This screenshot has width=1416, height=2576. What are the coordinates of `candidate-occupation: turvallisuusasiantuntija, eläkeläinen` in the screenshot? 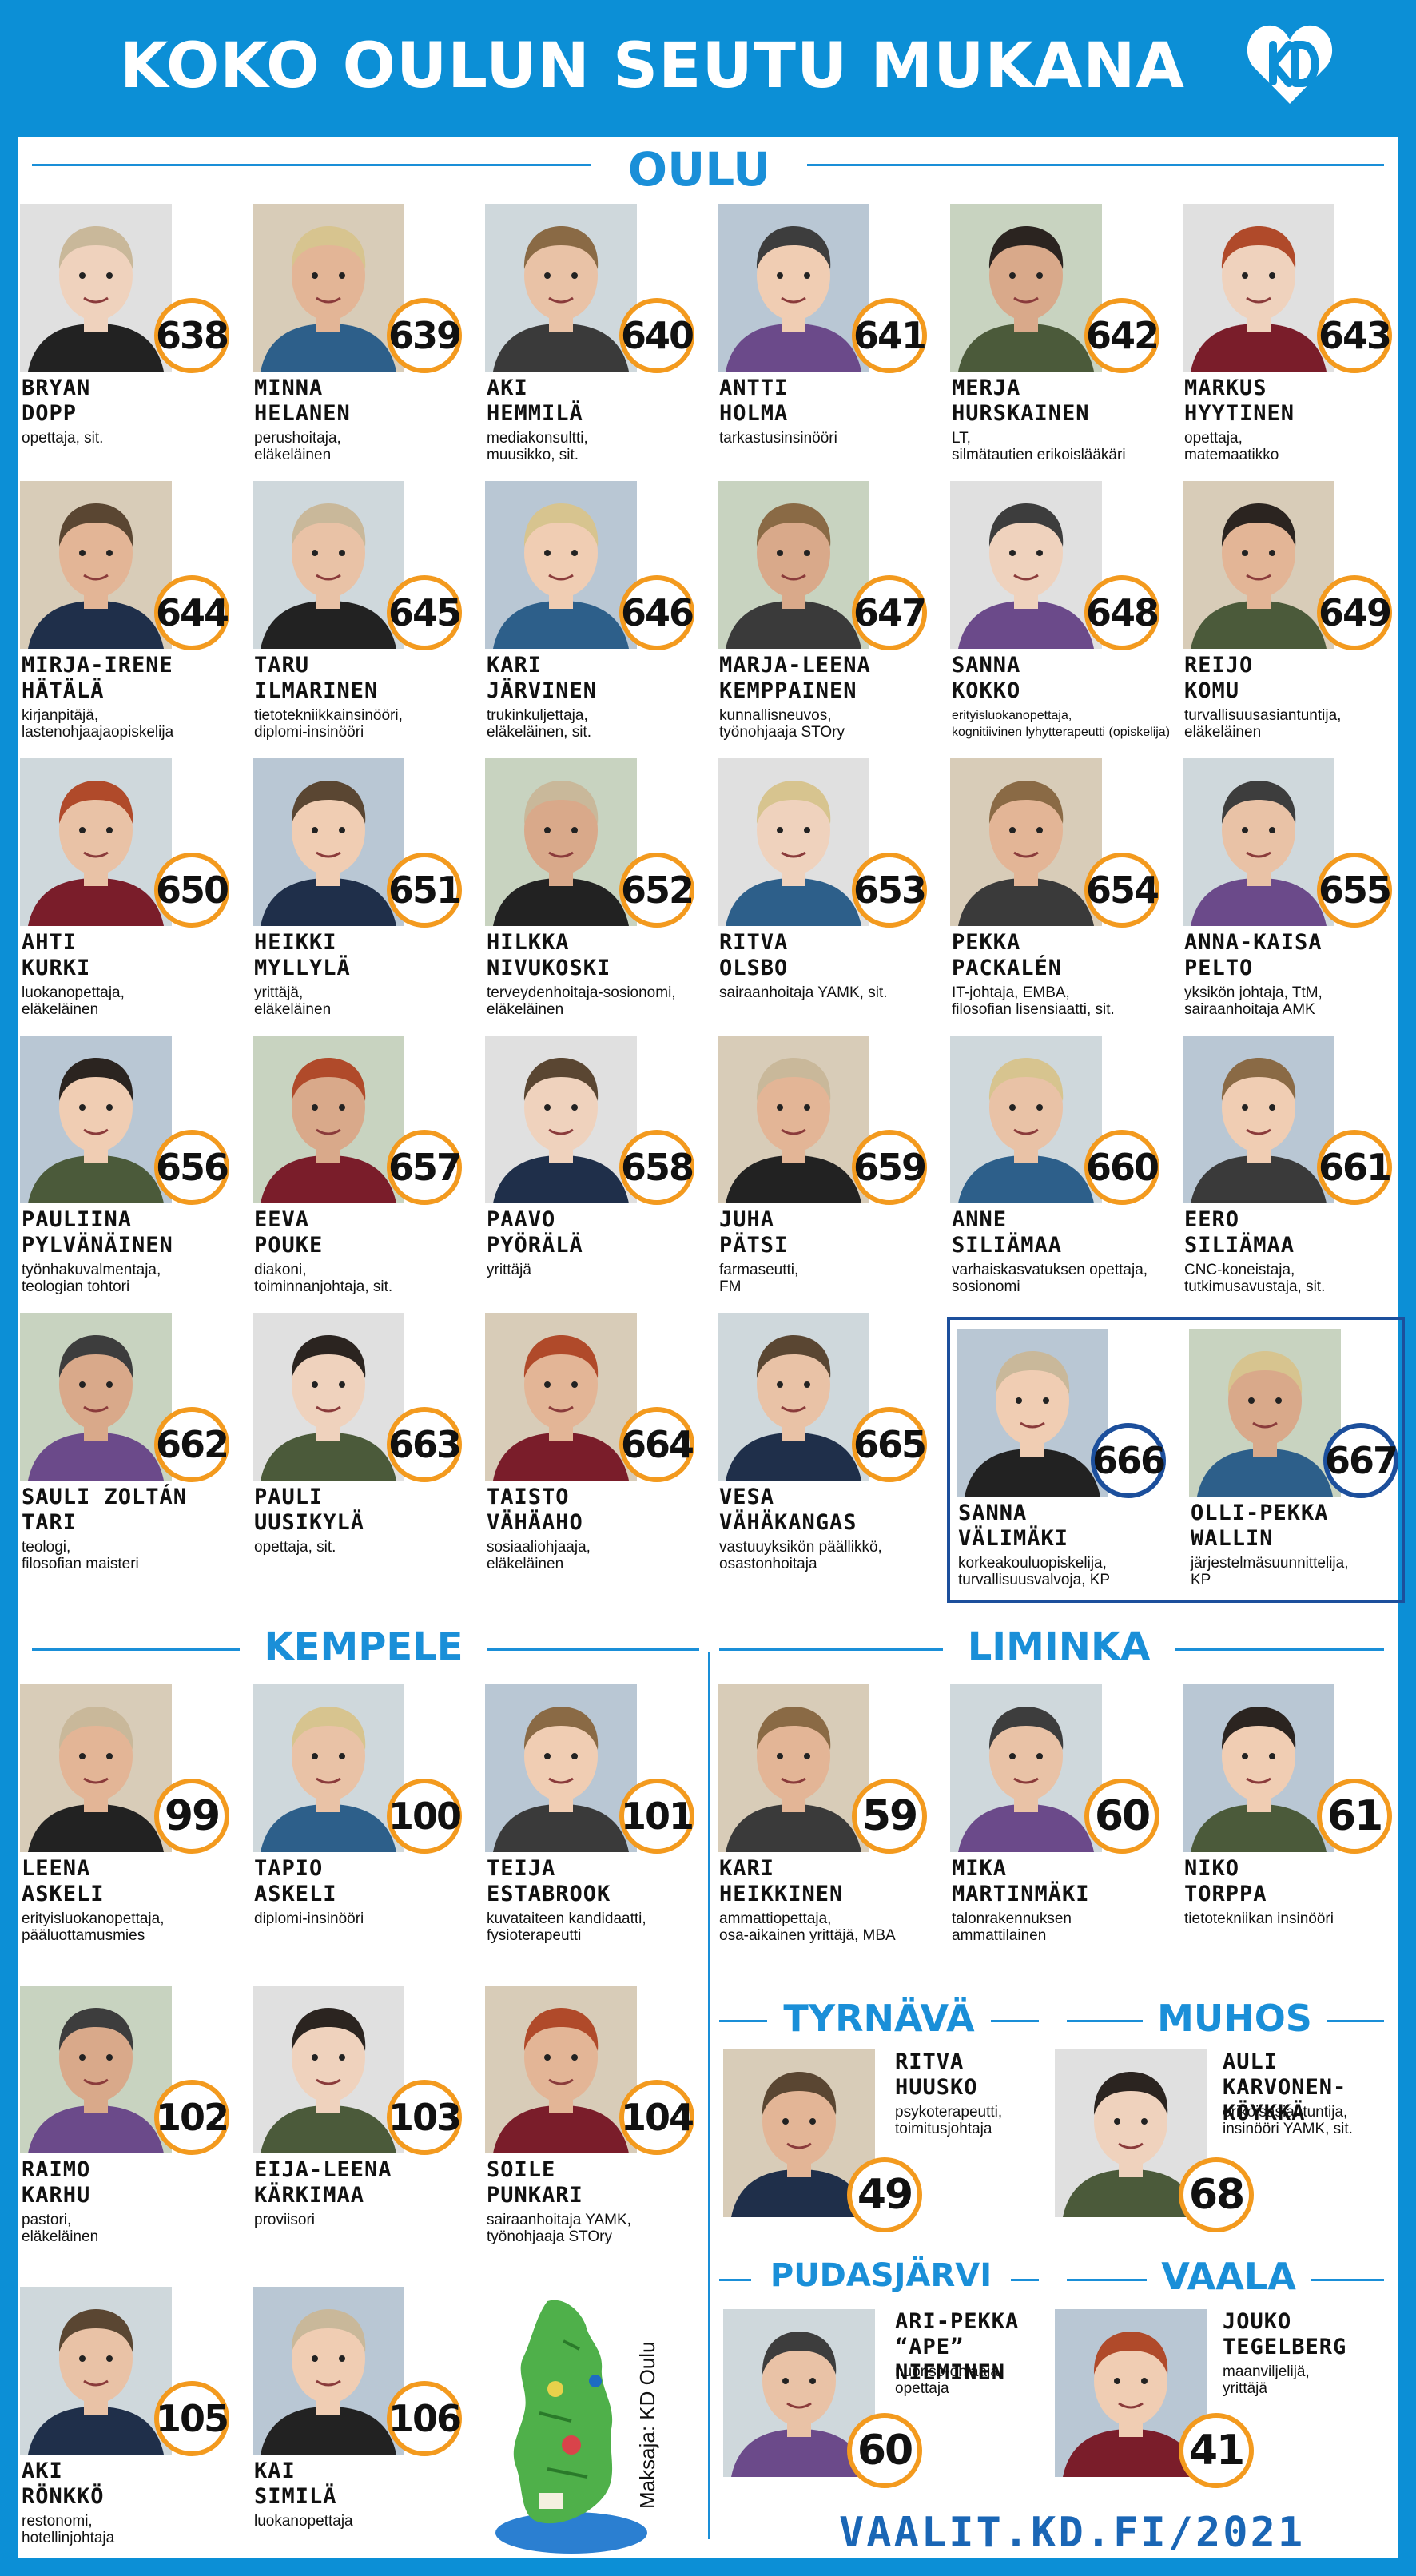 It's located at (1263, 724).